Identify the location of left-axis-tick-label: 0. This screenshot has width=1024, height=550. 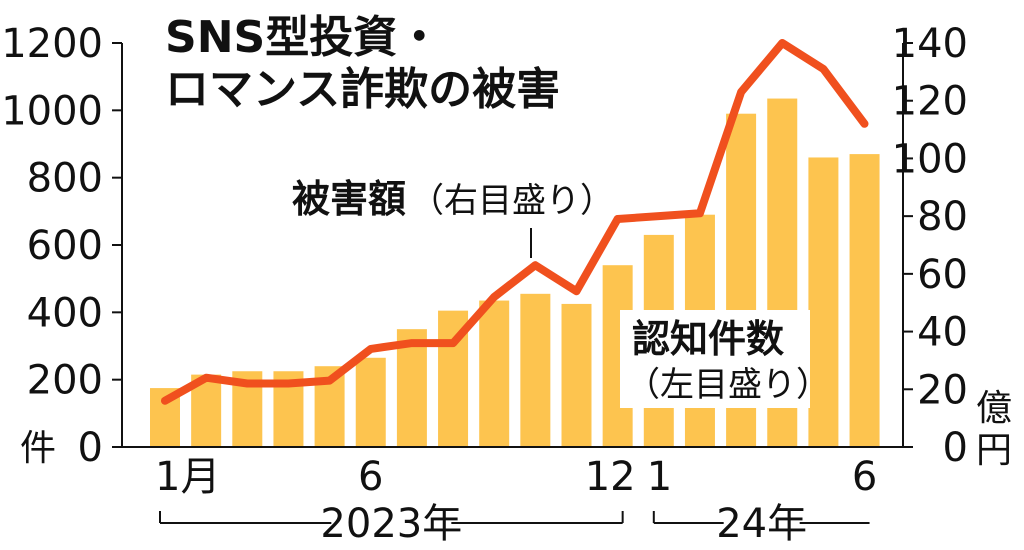
(90, 448).